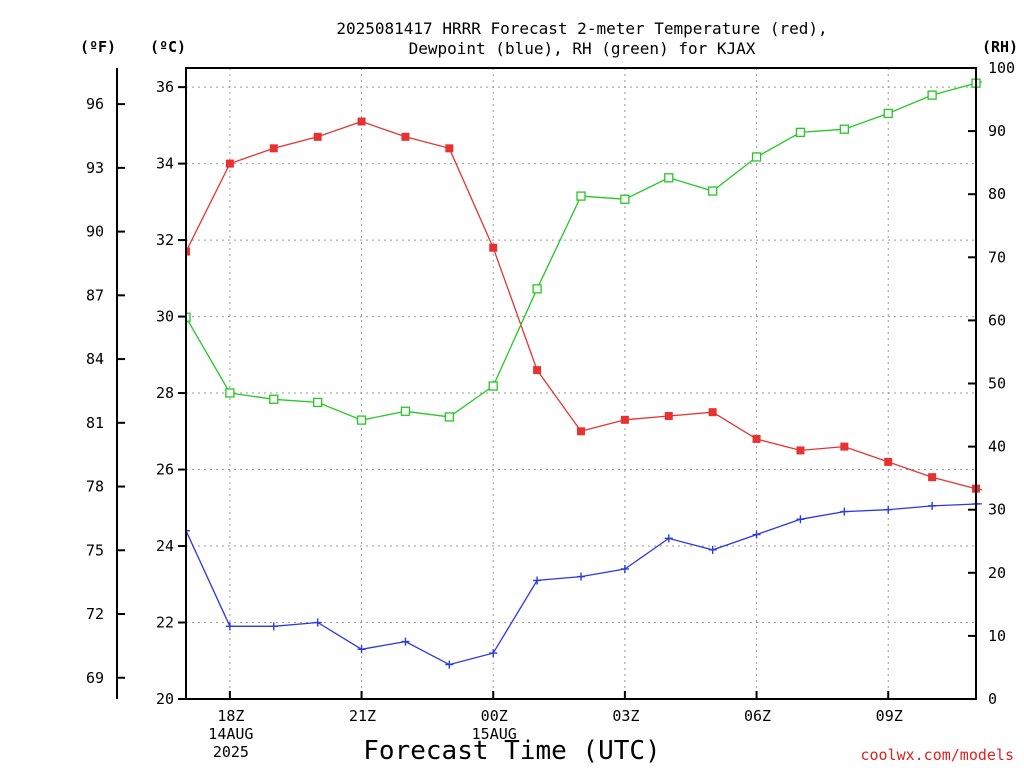 Image resolution: width=1024 pixels, height=768 pixels. I want to click on x-axis-label: Forecast Time (UTC), so click(511, 751).